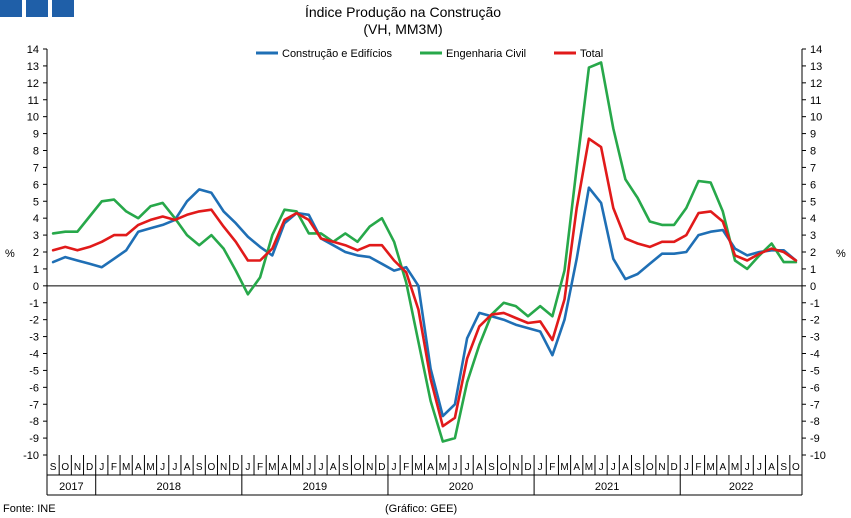 Image resolution: width=851 pixels, height=518 pixels. Describe the element at coordinates (34, 422) in the screenshot. I see `y-tick-label-left: -8` at that location.